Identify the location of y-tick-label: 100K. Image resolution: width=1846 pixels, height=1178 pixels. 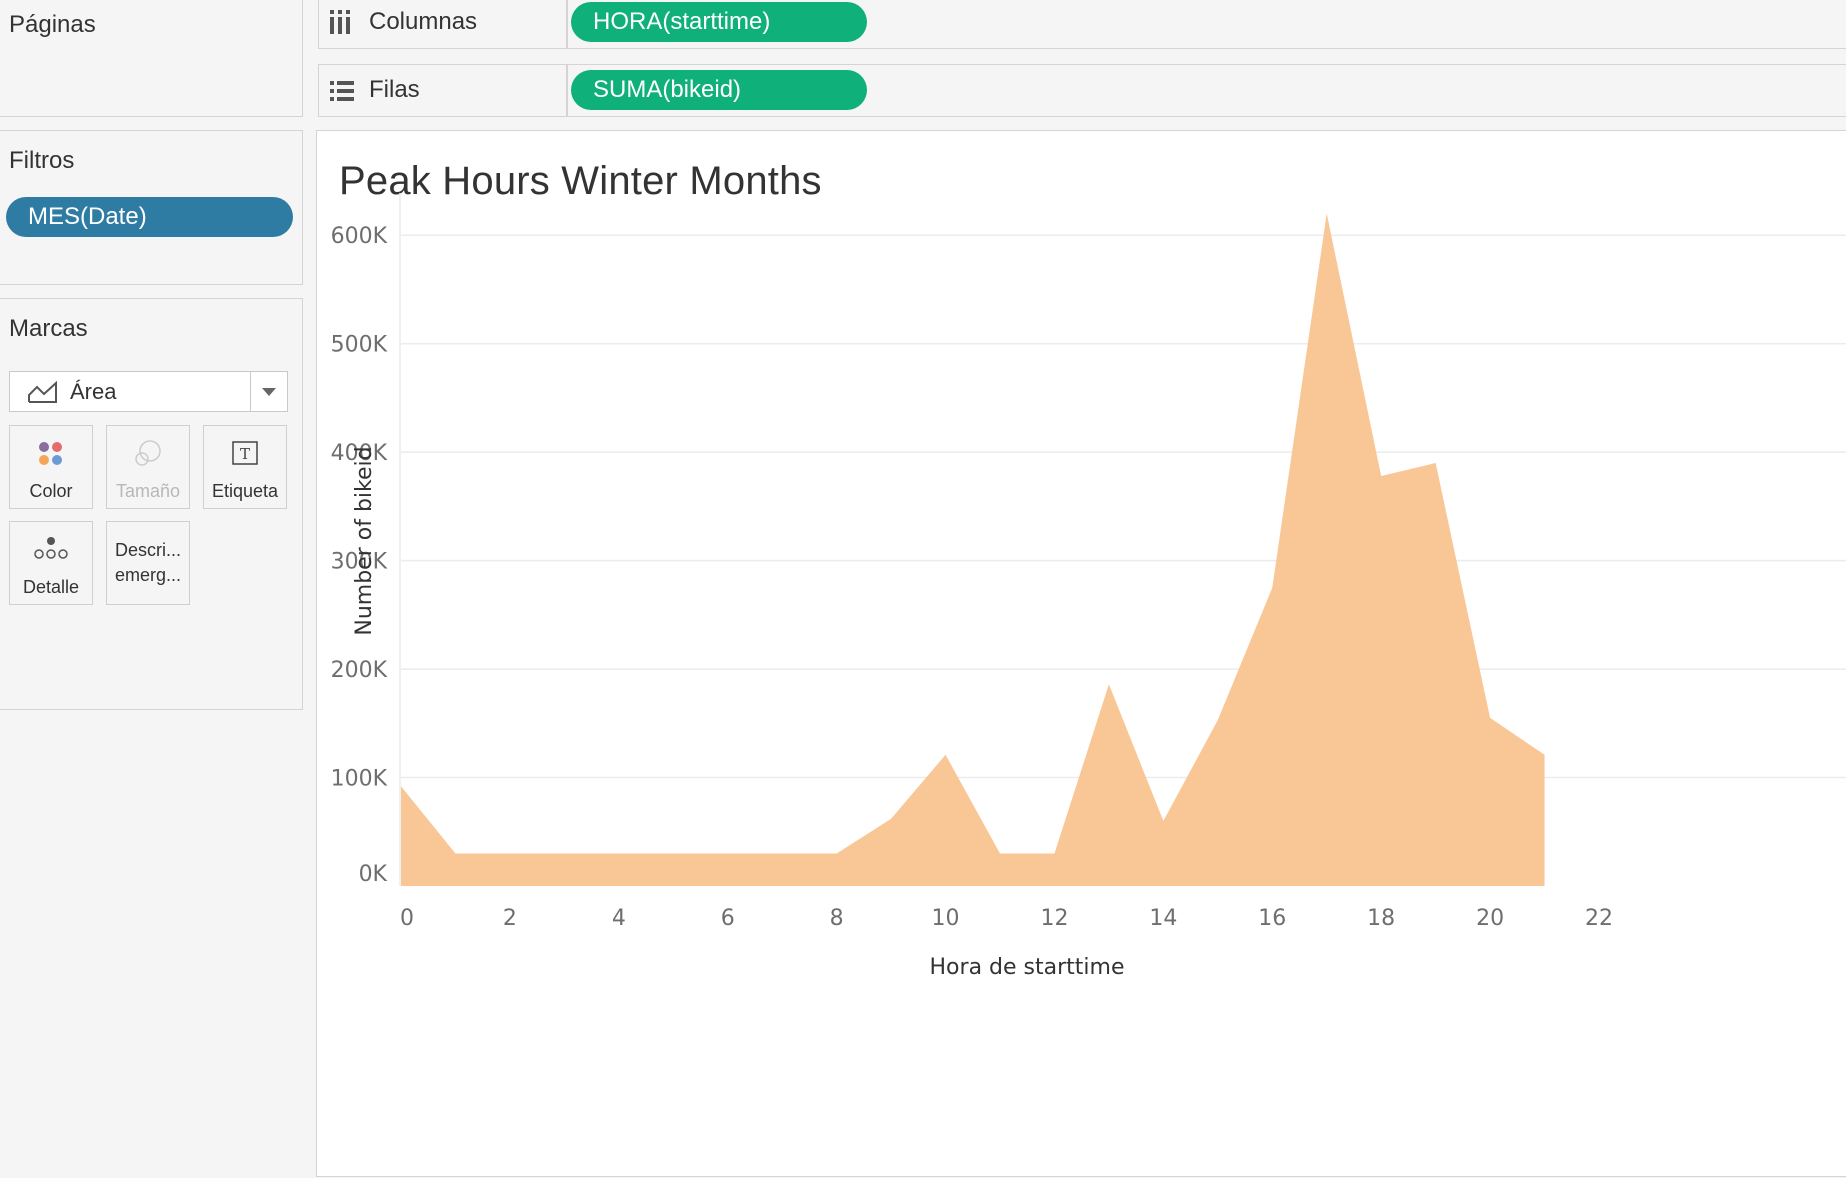
(359, 779).